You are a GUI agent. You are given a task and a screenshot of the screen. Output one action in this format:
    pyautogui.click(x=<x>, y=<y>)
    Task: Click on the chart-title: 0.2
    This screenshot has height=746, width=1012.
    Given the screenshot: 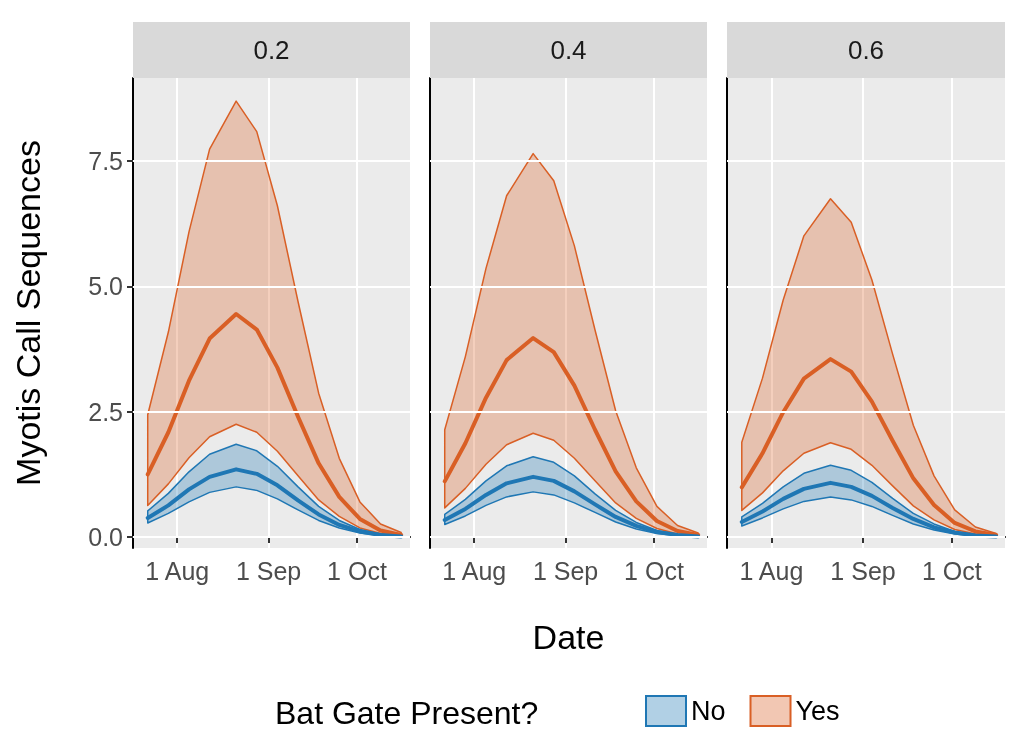 What is the action you would take?
    pyautogui.click(x=271, y=50)
    